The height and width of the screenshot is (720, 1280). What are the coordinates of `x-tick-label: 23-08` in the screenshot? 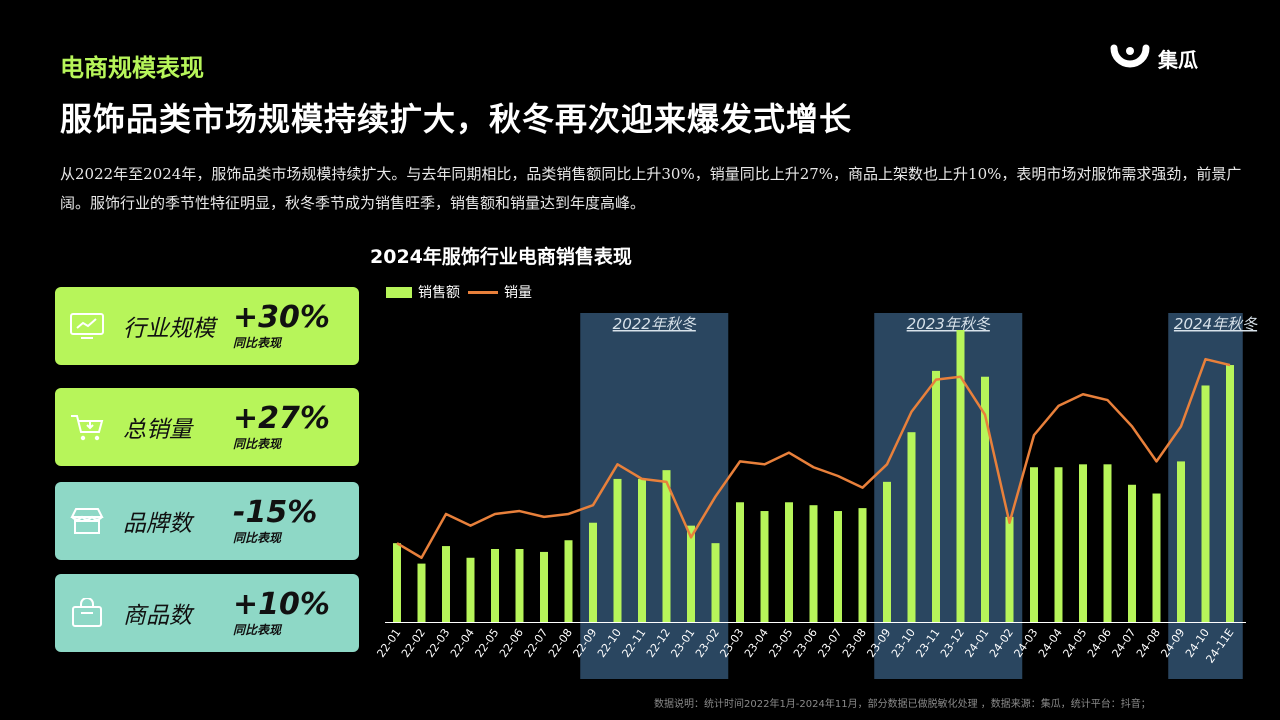 It's located at (854, 643).